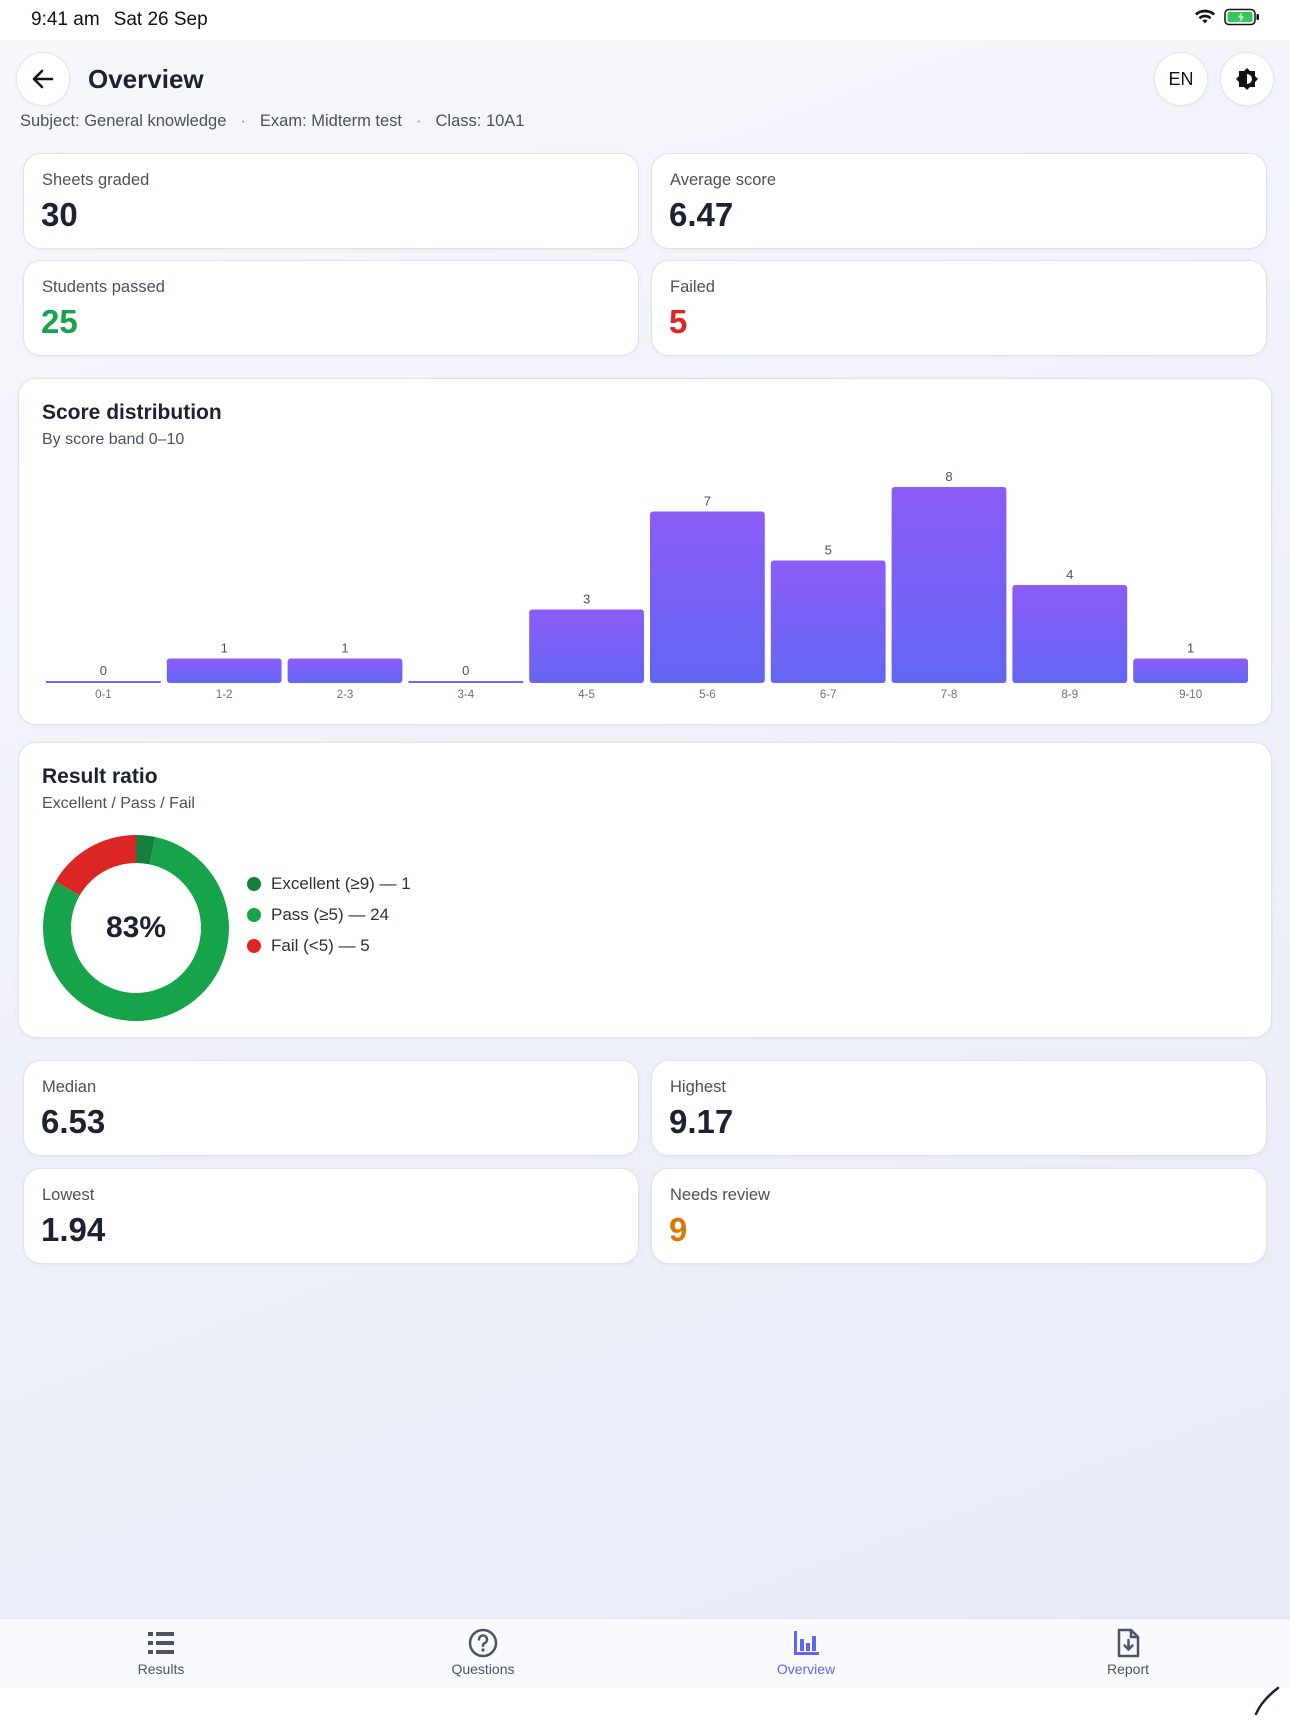 The height and width of the screenshot is (1720, 1290). What do you see at coordinates (720, 1195) in the screenshot?
I see `stat-label: Needs review` at bounding box center [720, 1195].